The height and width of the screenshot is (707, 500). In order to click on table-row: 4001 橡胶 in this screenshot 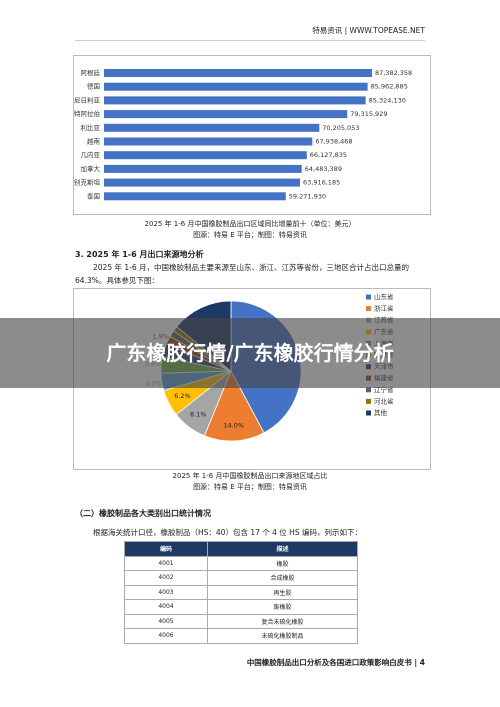, I will do `click(241, 563)`.